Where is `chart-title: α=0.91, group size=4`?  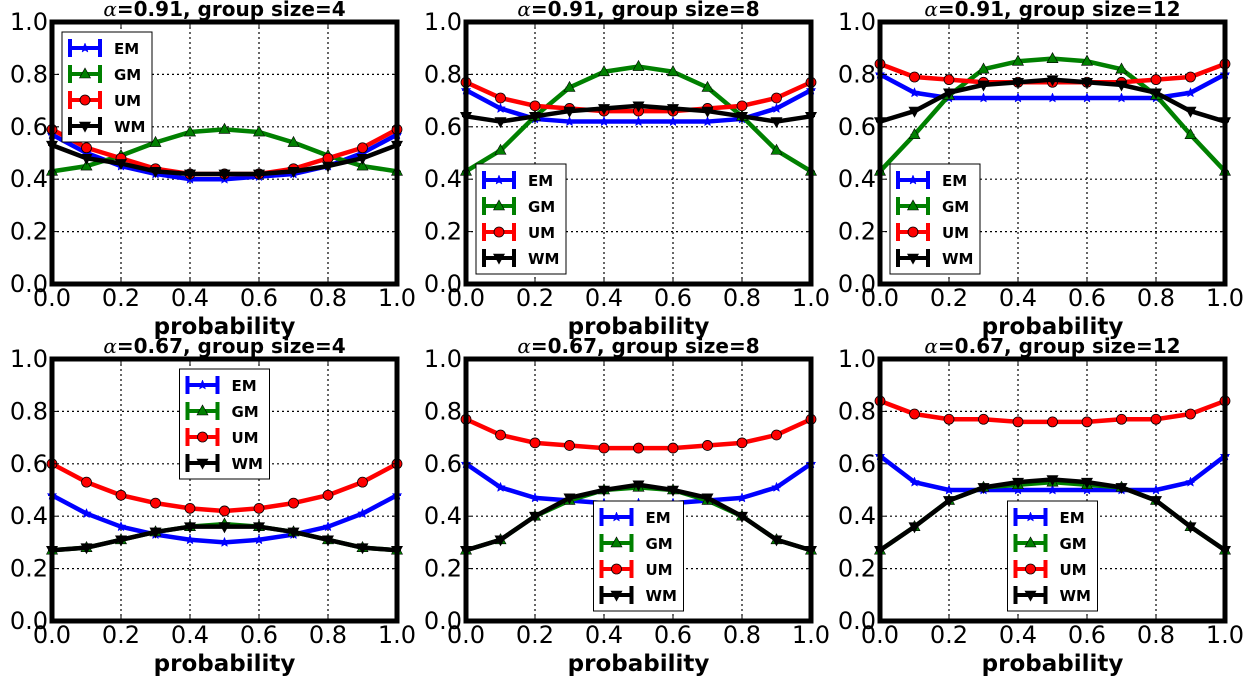 chart-title: α=0.91, group size=4 is located at coordinates (224, 10).